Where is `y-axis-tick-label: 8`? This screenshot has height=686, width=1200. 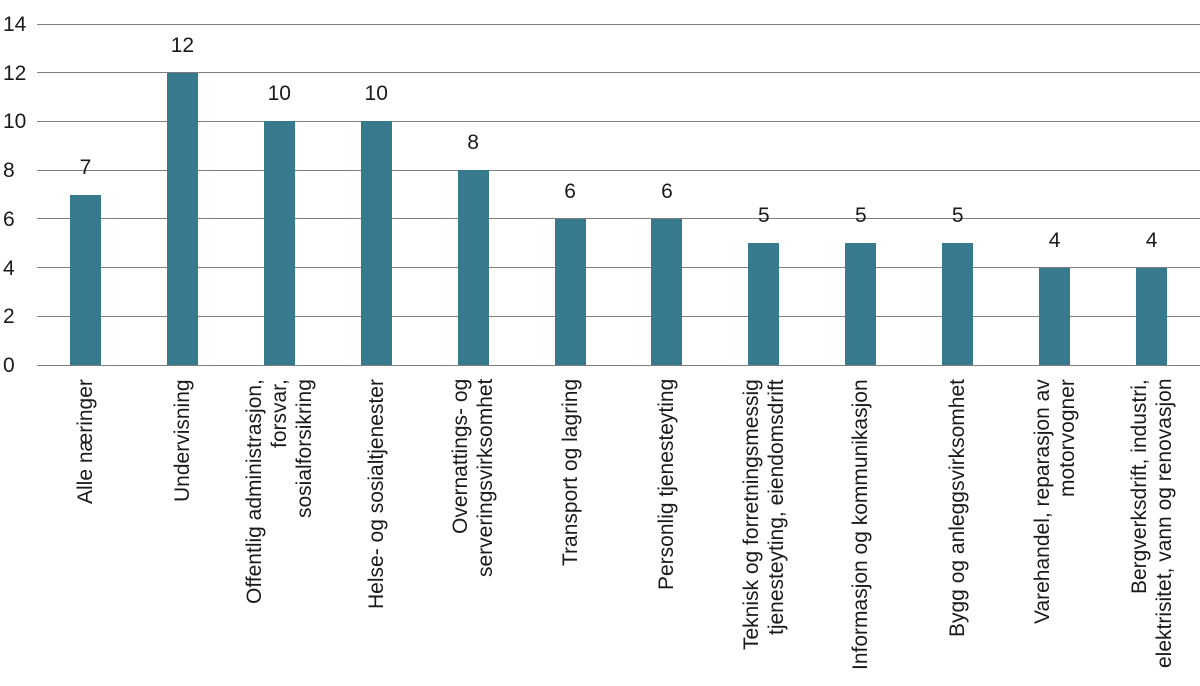 y-axis-tick-label: 8 is located at coordinates (9, 171).